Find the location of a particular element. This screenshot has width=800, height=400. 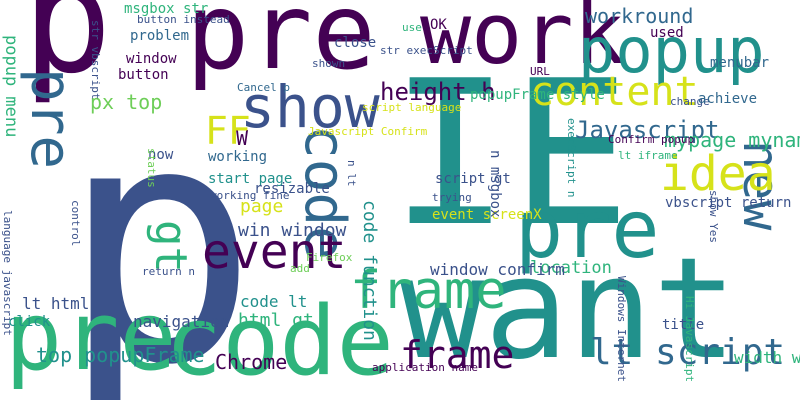

word: new is located at coordinates (761, 185).